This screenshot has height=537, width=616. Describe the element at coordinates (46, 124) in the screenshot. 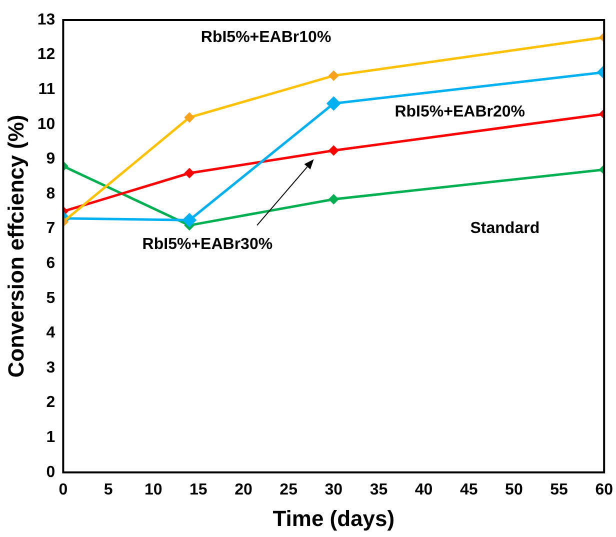

I see `y-tick-label: 10` at that location.